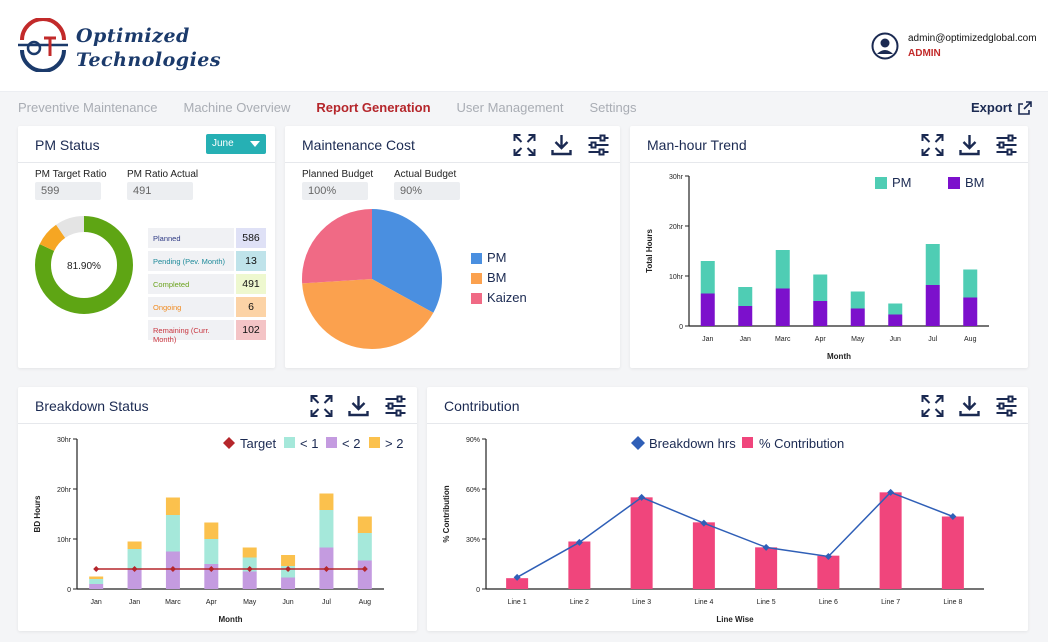 The image size is (1048, 642). Describe the element at coordinates (829, 144) in the screenshot. I see `card-header: Man-hour Trend` at that location.